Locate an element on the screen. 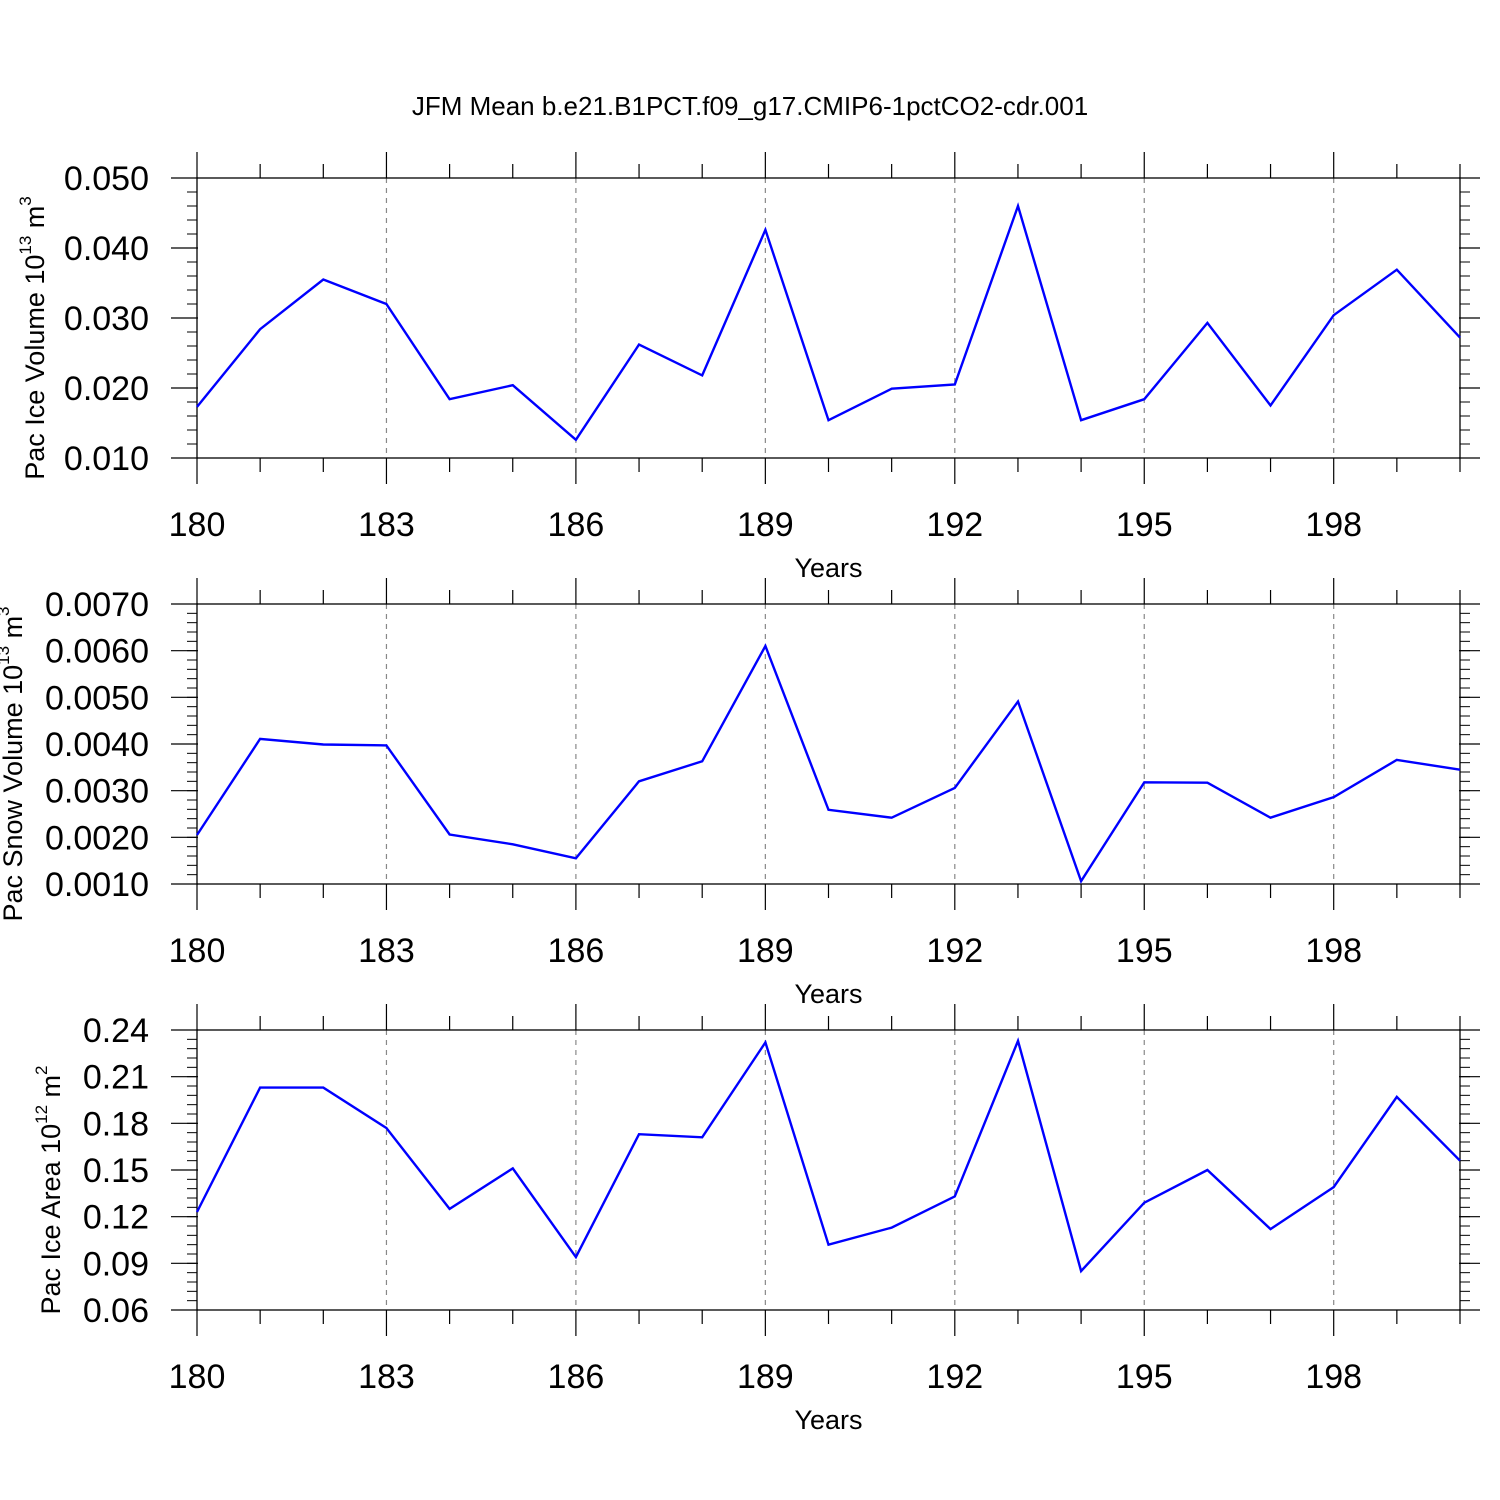  y-axis-title-text: Pac Ice Volume 10 is located at coordinates (35, 367).